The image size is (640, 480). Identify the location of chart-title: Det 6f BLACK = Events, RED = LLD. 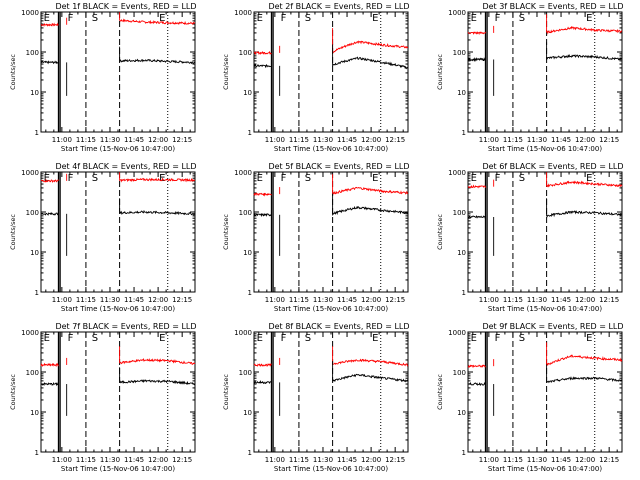
(552, 166).